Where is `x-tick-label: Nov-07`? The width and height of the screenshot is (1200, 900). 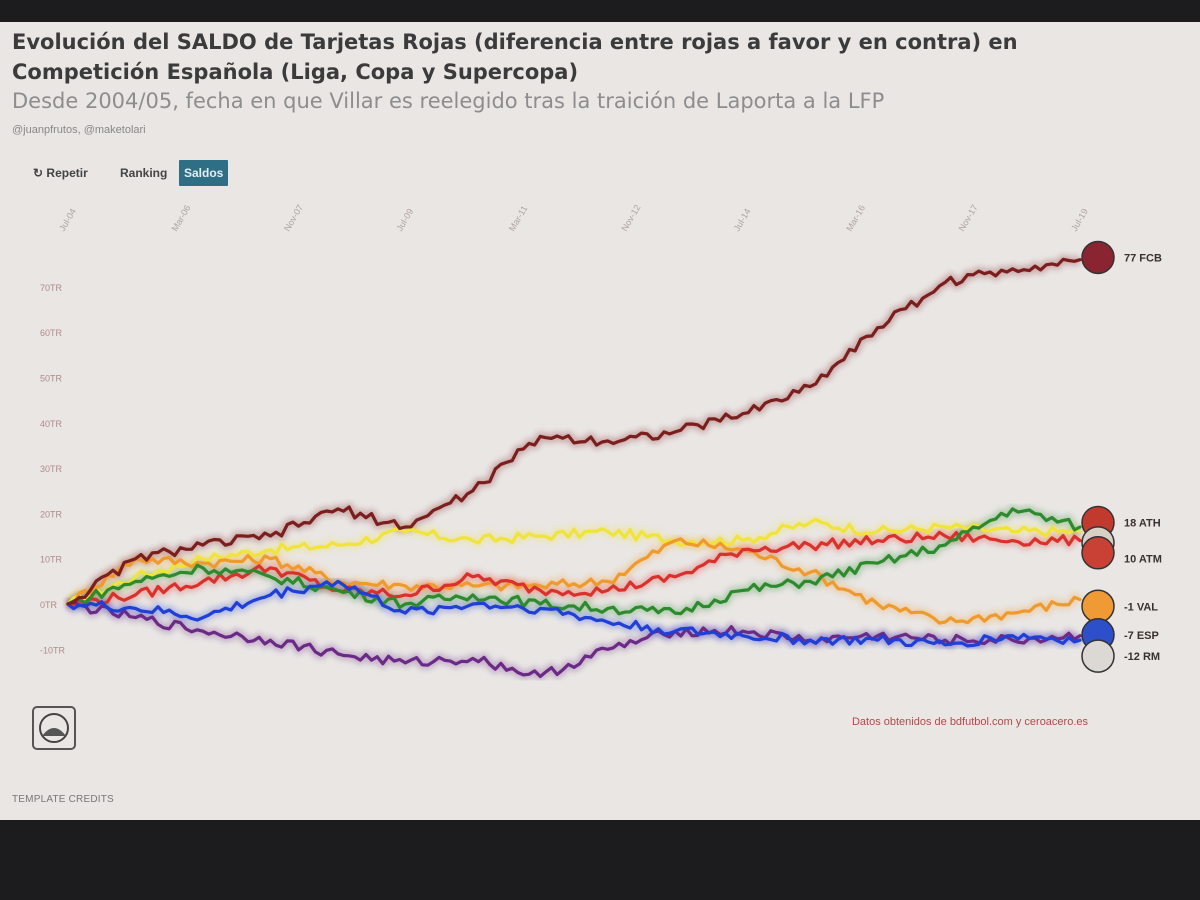 x-tick-label: Nov-07 is located at coordinates (293, 218).